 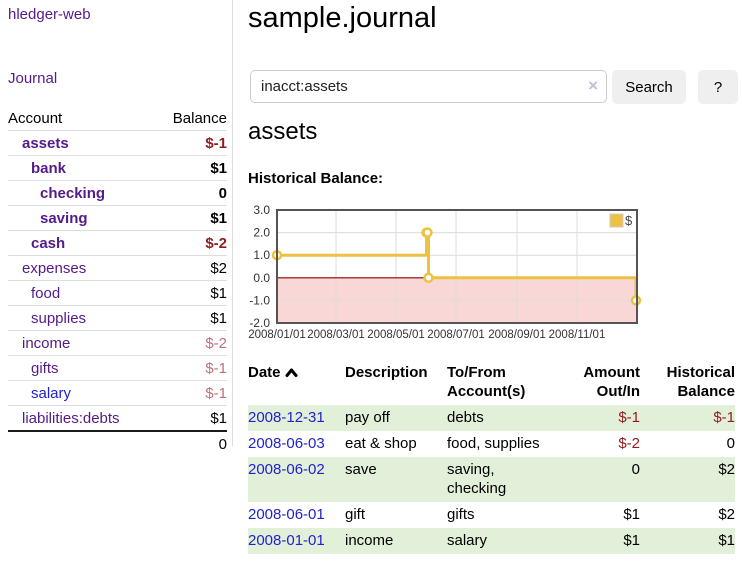 What do you see at coordinates (635, 469) in the screenshot?
I see `transaction-amount: 0` at bounding box center [635, 469].